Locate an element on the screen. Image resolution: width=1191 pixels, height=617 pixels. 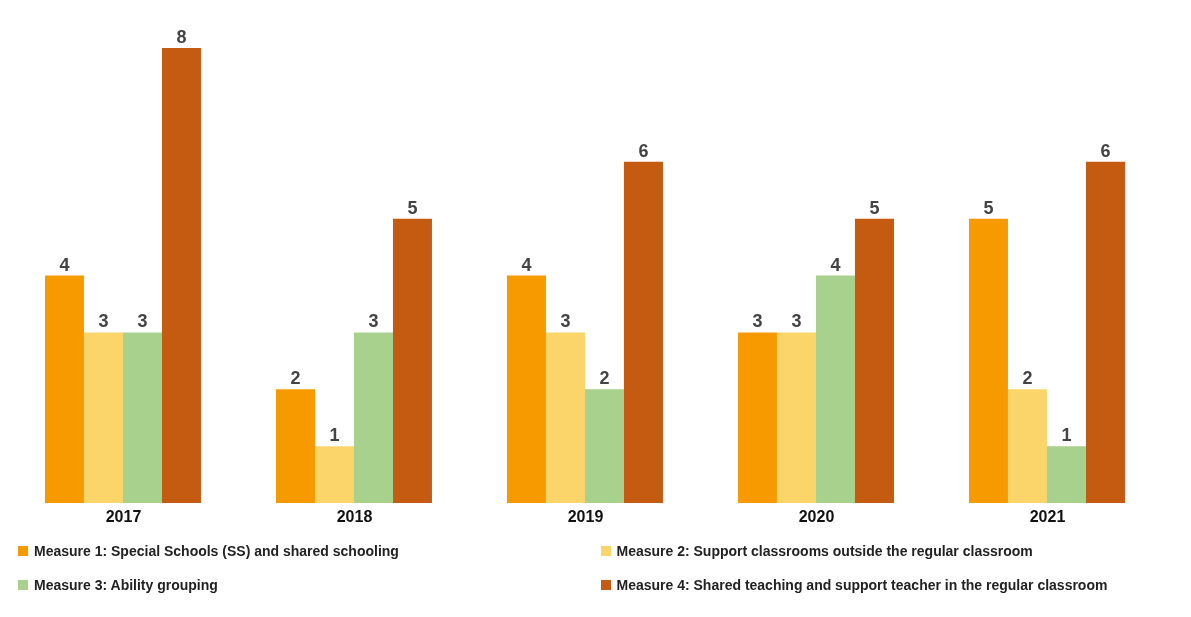
x-tick-label: 2018 is located at coordinates (354, 517).